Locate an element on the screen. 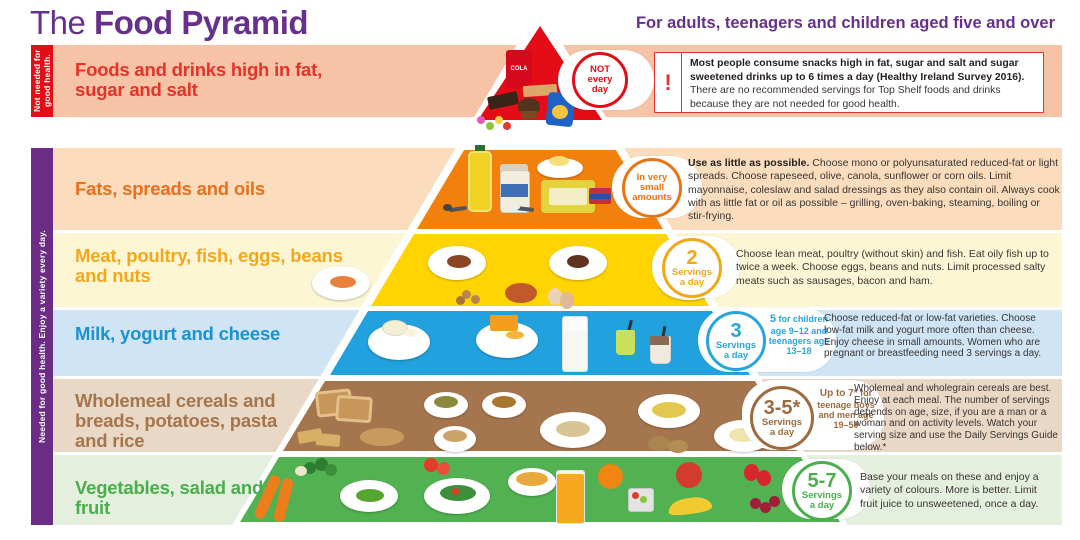  teaspoon-icon is located at coordinates (447, 207).